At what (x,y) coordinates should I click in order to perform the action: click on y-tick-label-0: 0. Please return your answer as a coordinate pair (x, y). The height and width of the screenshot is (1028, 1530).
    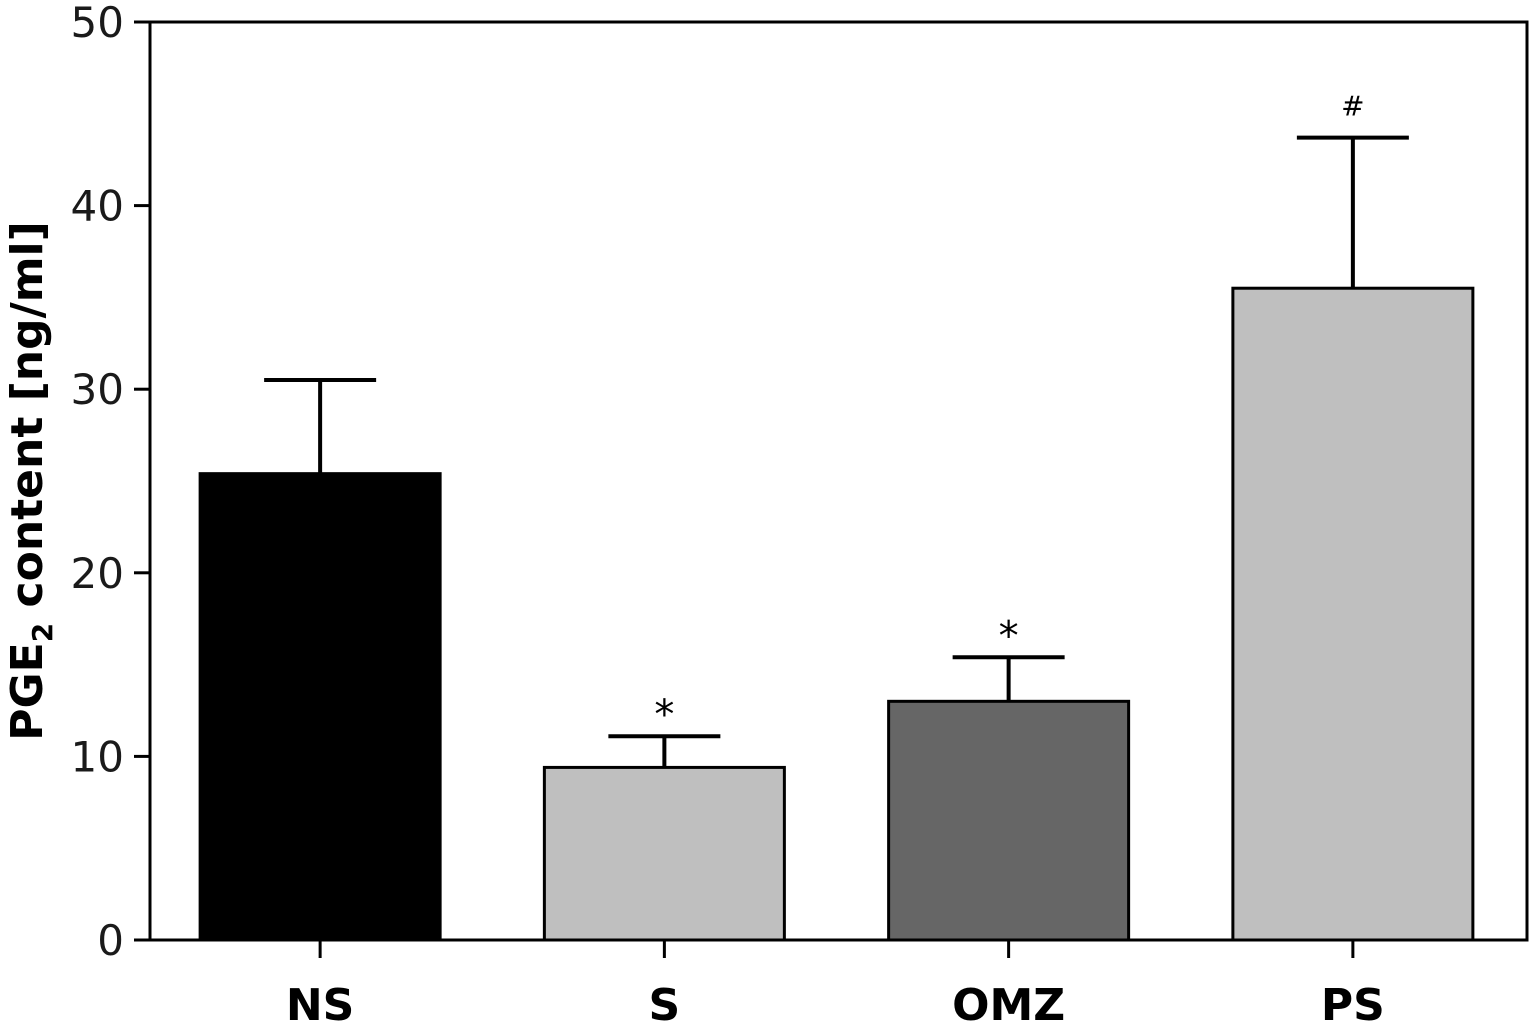
    Looking at the image, I should click on (110, 940).